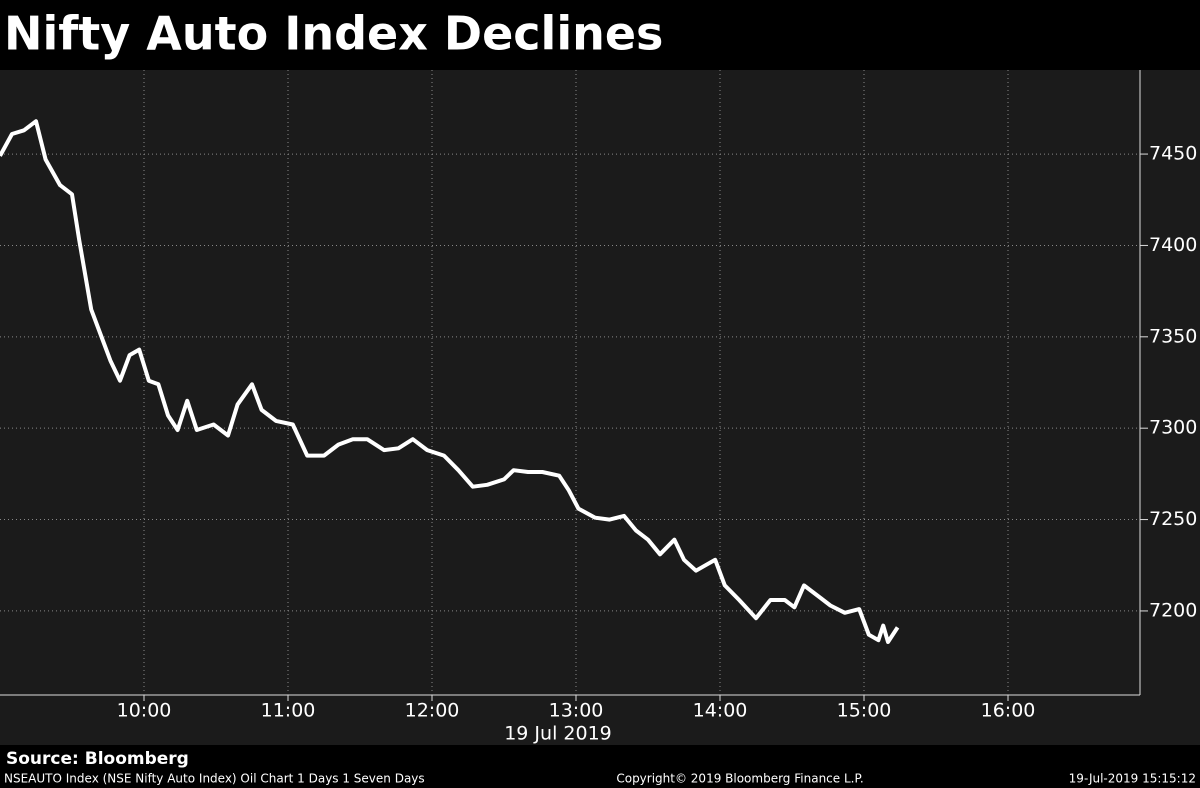 Image resolution: width=1200 pixels, height=788 pixels. What do you see at coordinates (558, 734) in the screenshot?
I see `x-axis-label: 19 Jul 2019` at bounding box center [558, 734].